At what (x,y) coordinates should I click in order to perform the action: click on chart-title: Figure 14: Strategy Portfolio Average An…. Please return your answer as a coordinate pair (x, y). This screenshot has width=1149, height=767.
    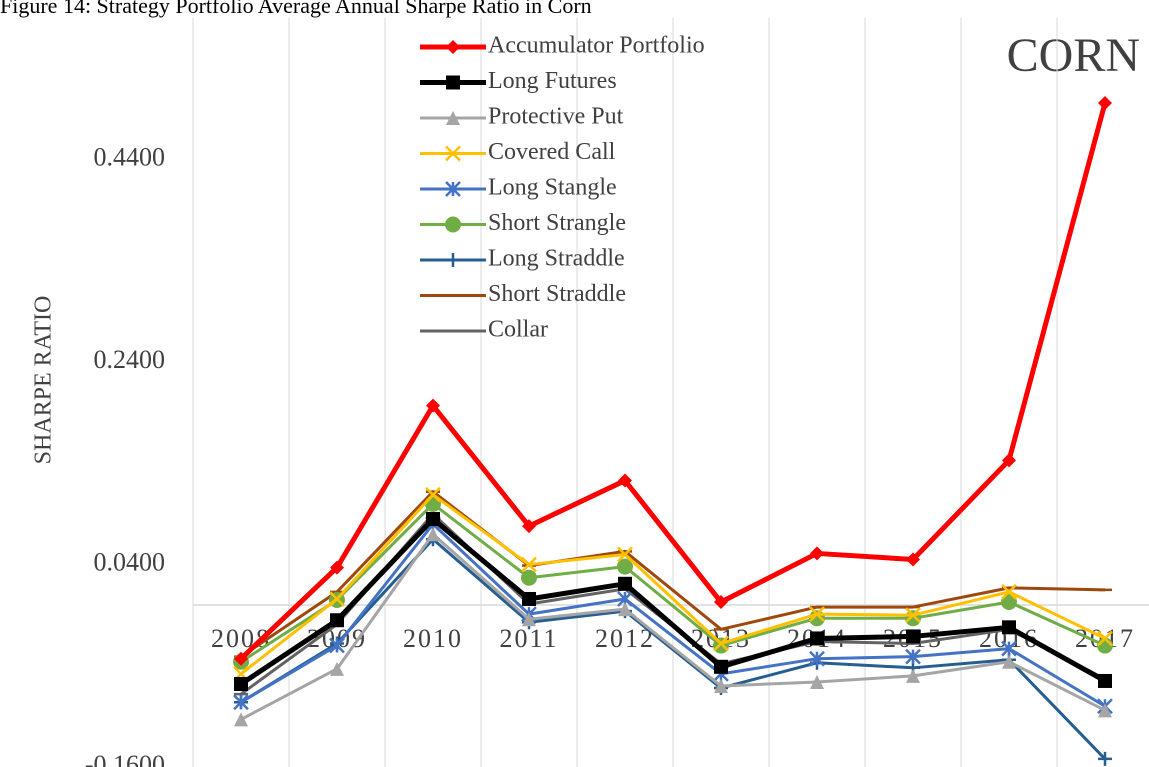
    Looking at the image, I should click on (296, 9).